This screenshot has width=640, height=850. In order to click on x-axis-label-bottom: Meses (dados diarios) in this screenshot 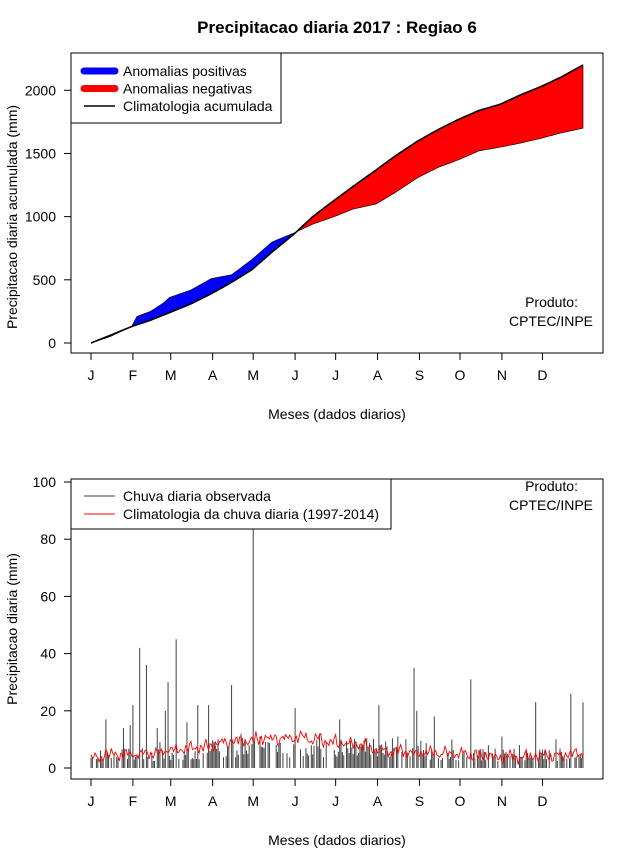, I will do `click(337, 840)`.